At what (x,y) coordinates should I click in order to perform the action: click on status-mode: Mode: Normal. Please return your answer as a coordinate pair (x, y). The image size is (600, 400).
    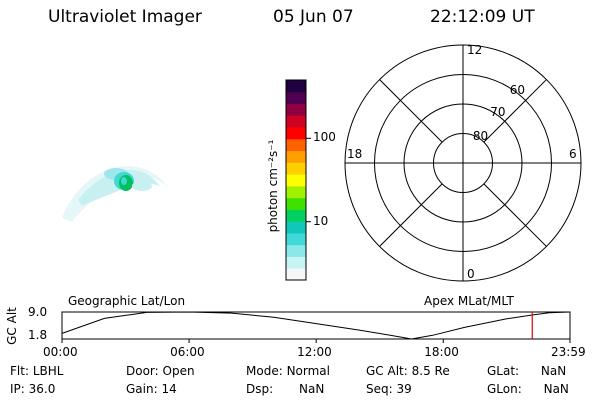
    Looking at the image, I should click on (288, 371).